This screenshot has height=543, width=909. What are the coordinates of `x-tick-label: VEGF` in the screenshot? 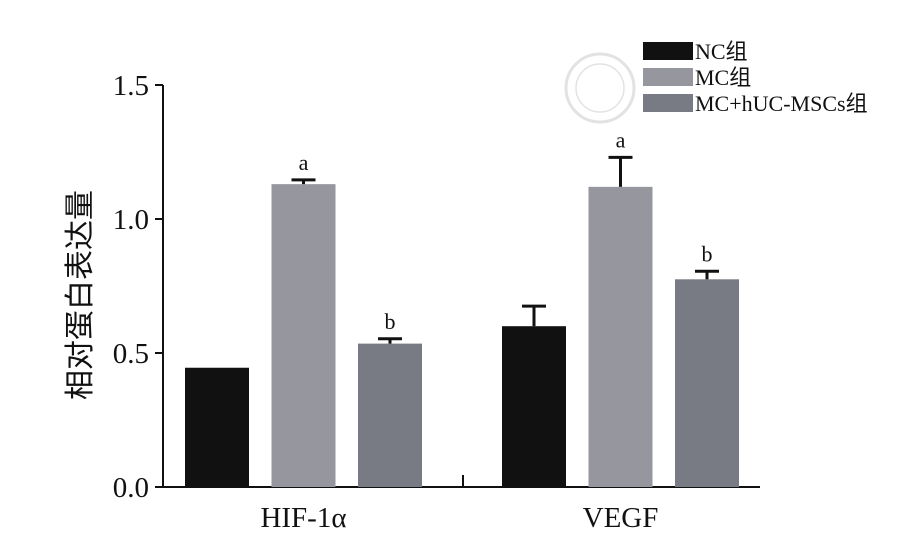 It's located at (621, 518).